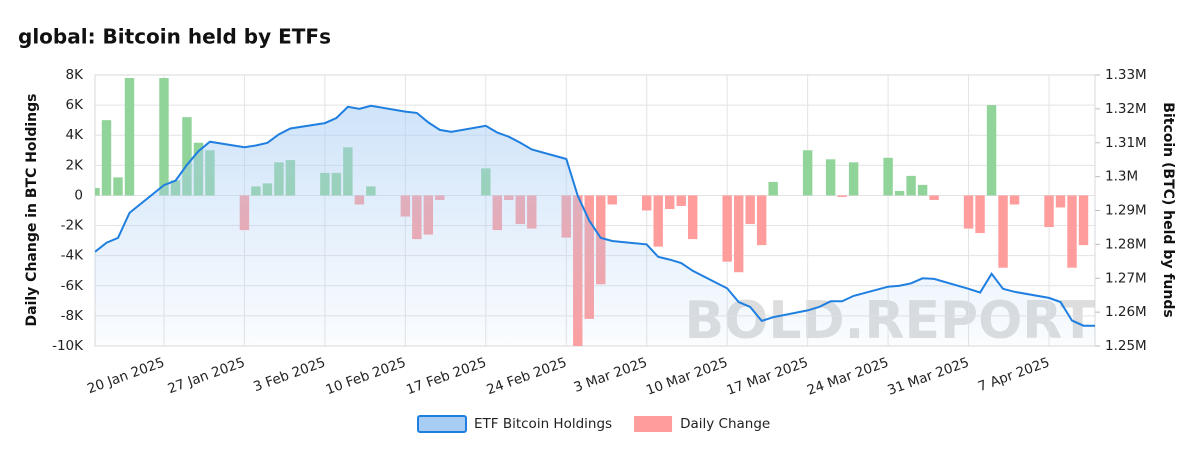 The height and width of the screenshot is (462, 1200). Describe the element at coordinates (1126, 109) in the screenshot. I see `y2-tick-label: 1.32M` at that location.